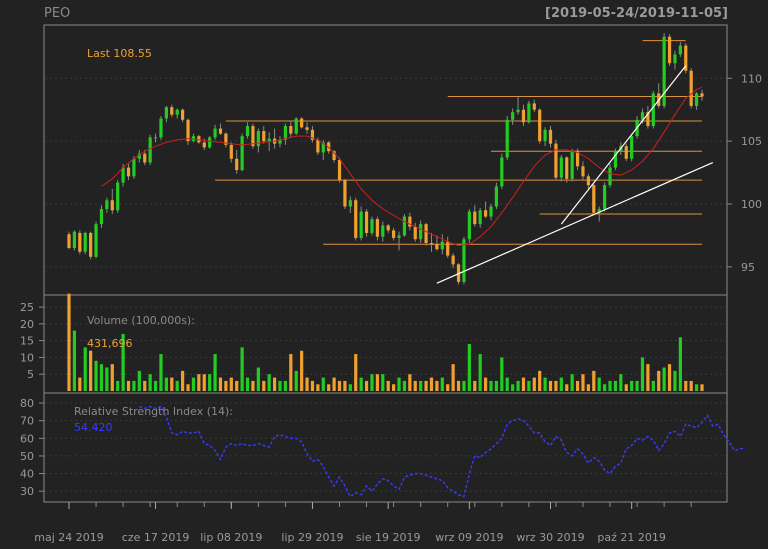  I want to click on price-y-axis: 95 100 105 110, so click(744, 173).